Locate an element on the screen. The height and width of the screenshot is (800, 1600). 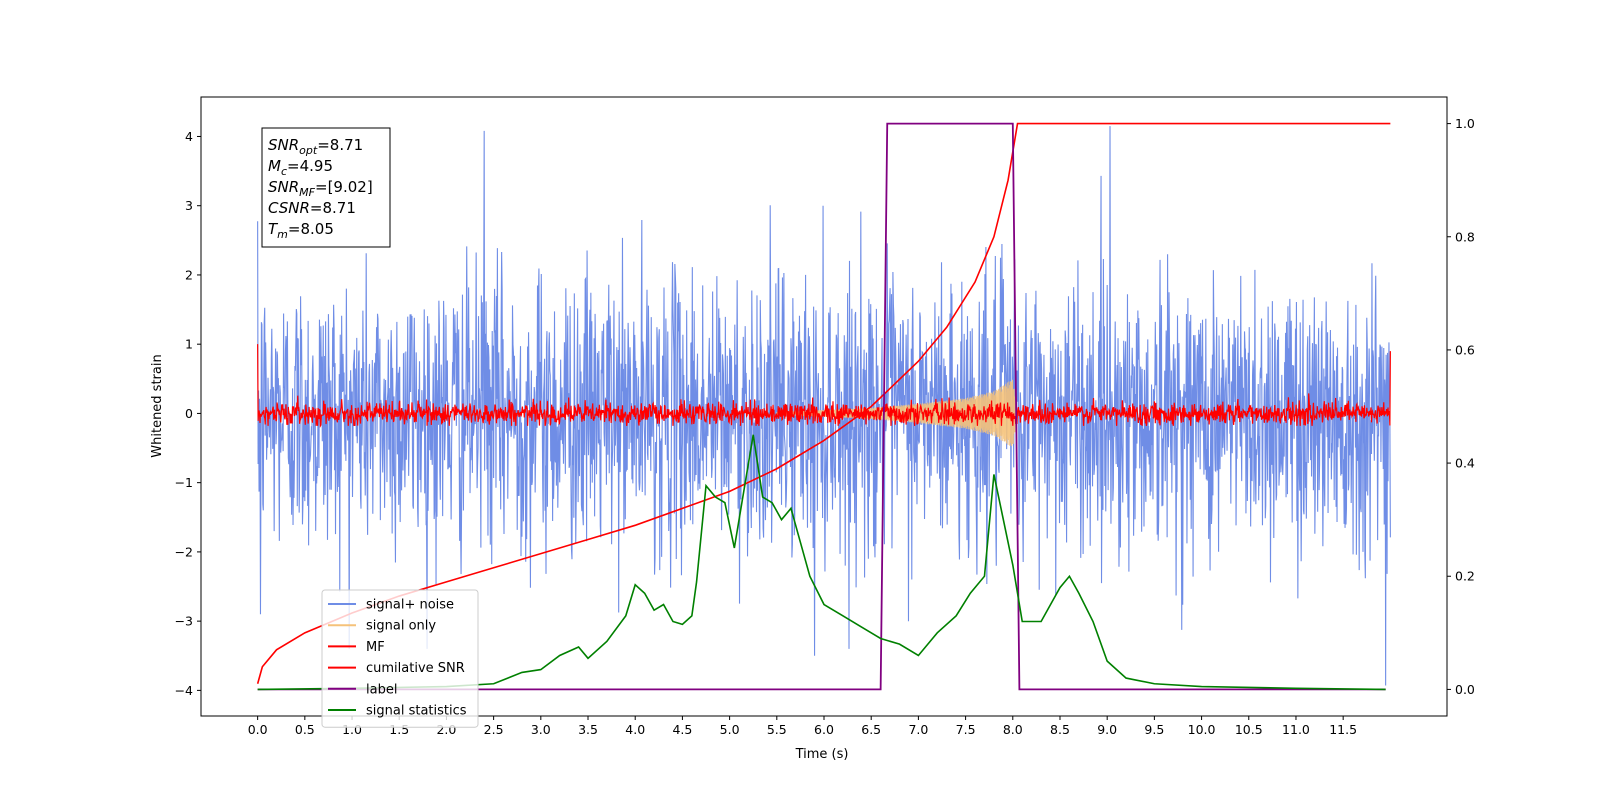
legend-frame is located at coordinates (400, 658).